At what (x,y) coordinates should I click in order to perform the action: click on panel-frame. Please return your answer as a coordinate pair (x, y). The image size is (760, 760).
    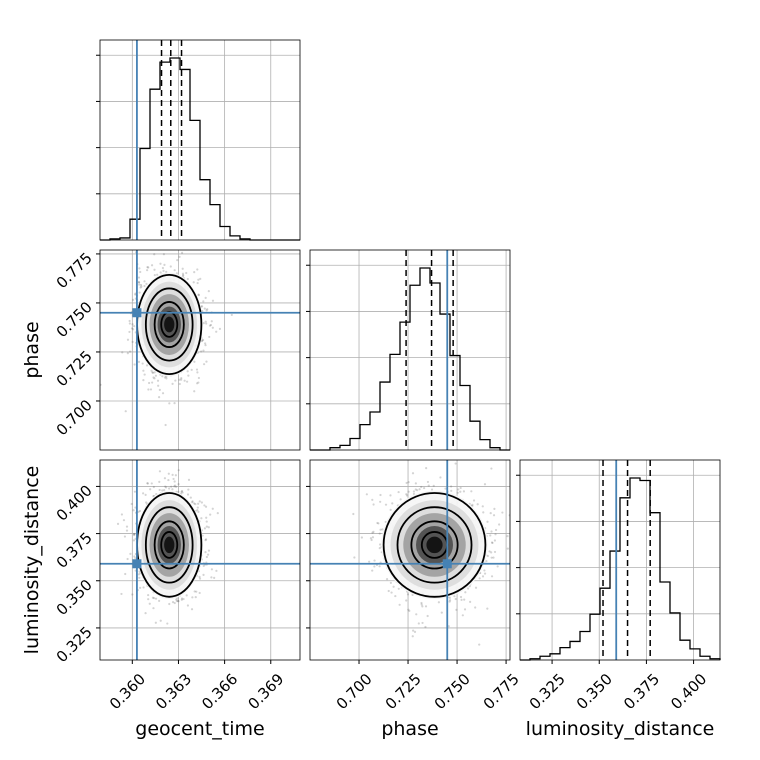
    Looking at the image, I should click on (620, 560).